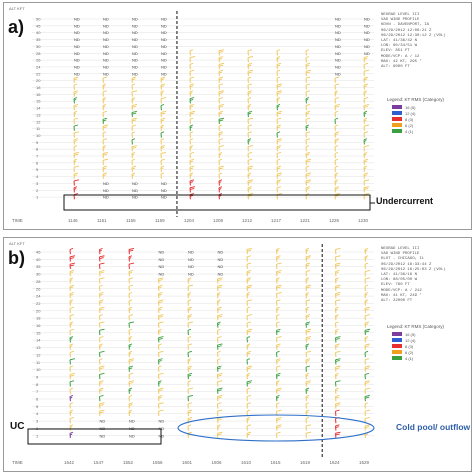 The height and width of the screenshot is (474, 474). I want to click on y-tick-label: 11, so click(38, 362).